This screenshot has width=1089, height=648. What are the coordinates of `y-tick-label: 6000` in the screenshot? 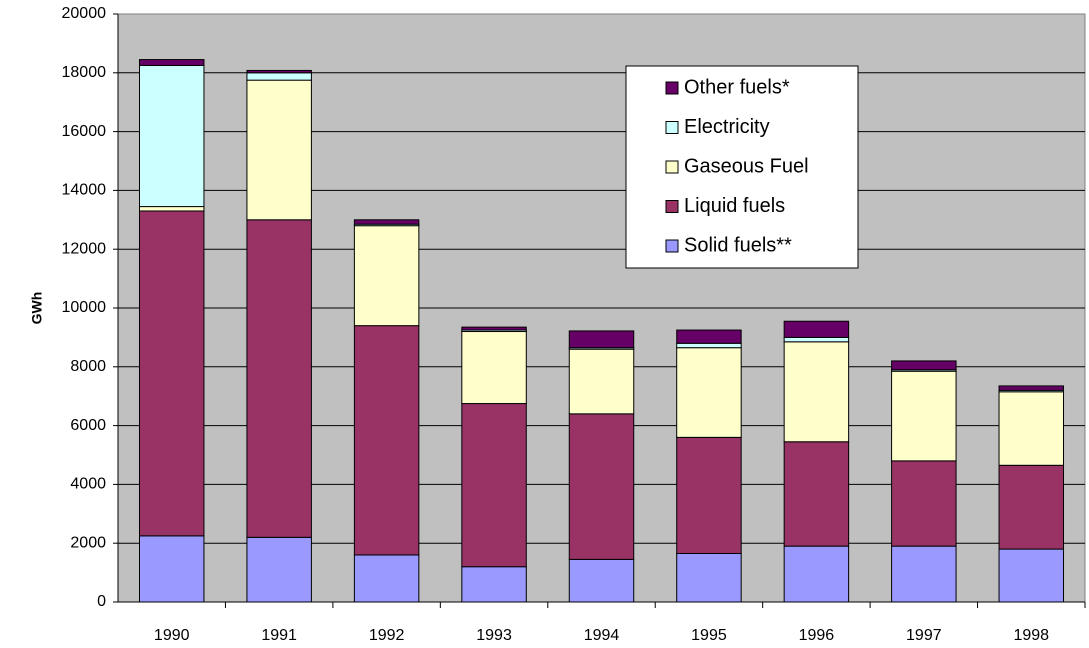 It's located at (88, 425).